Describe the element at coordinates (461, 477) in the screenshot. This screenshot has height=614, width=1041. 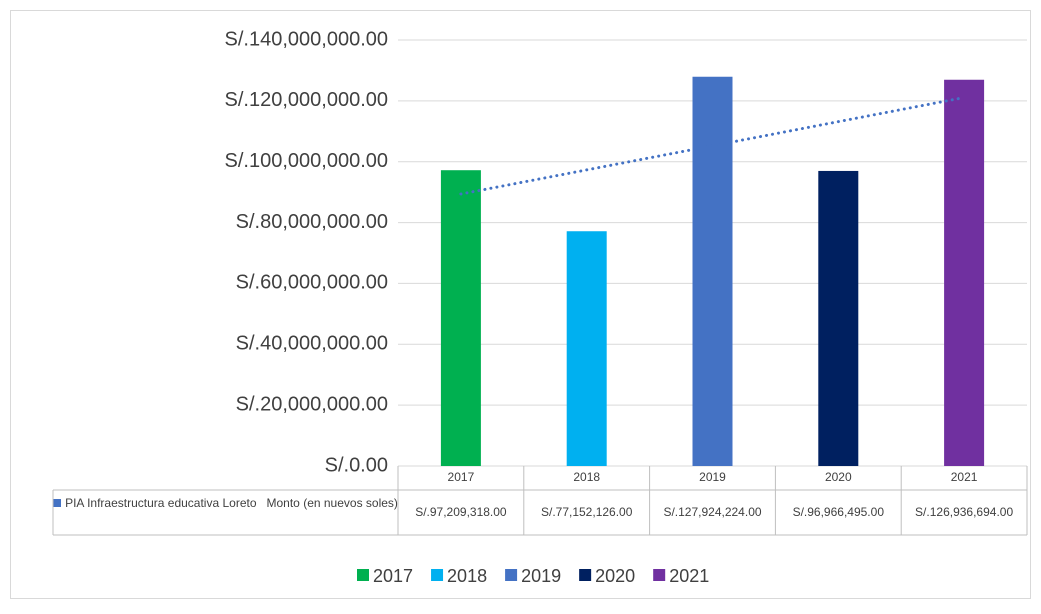
I see `x-tick-label: 2017` at that location.